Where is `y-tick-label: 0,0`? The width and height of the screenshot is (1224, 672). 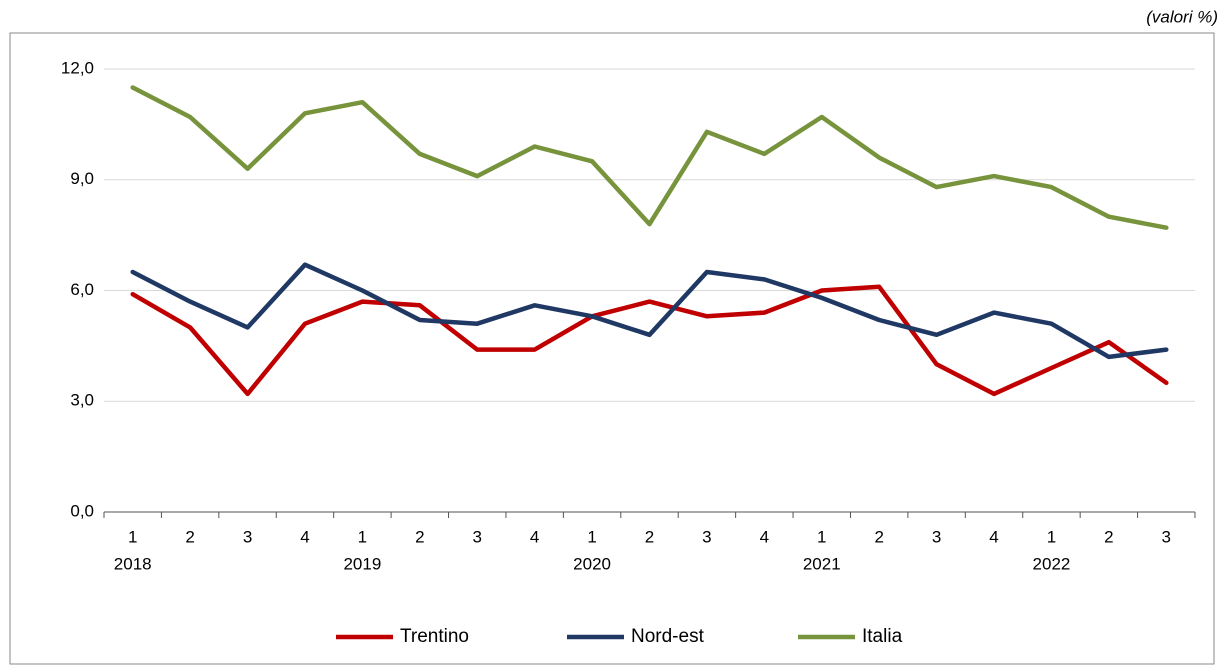 y-tick-label: 0,0 is located at coordinates (82, 510).